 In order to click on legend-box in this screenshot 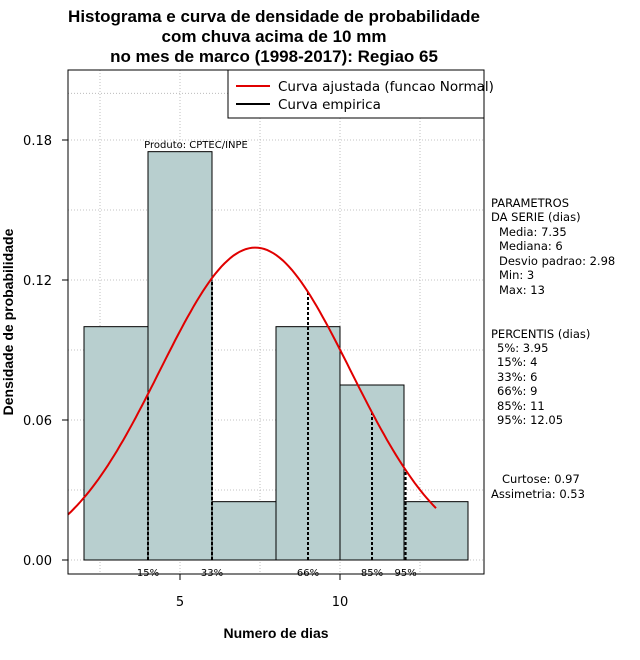, I will do `click(356, 94)`.